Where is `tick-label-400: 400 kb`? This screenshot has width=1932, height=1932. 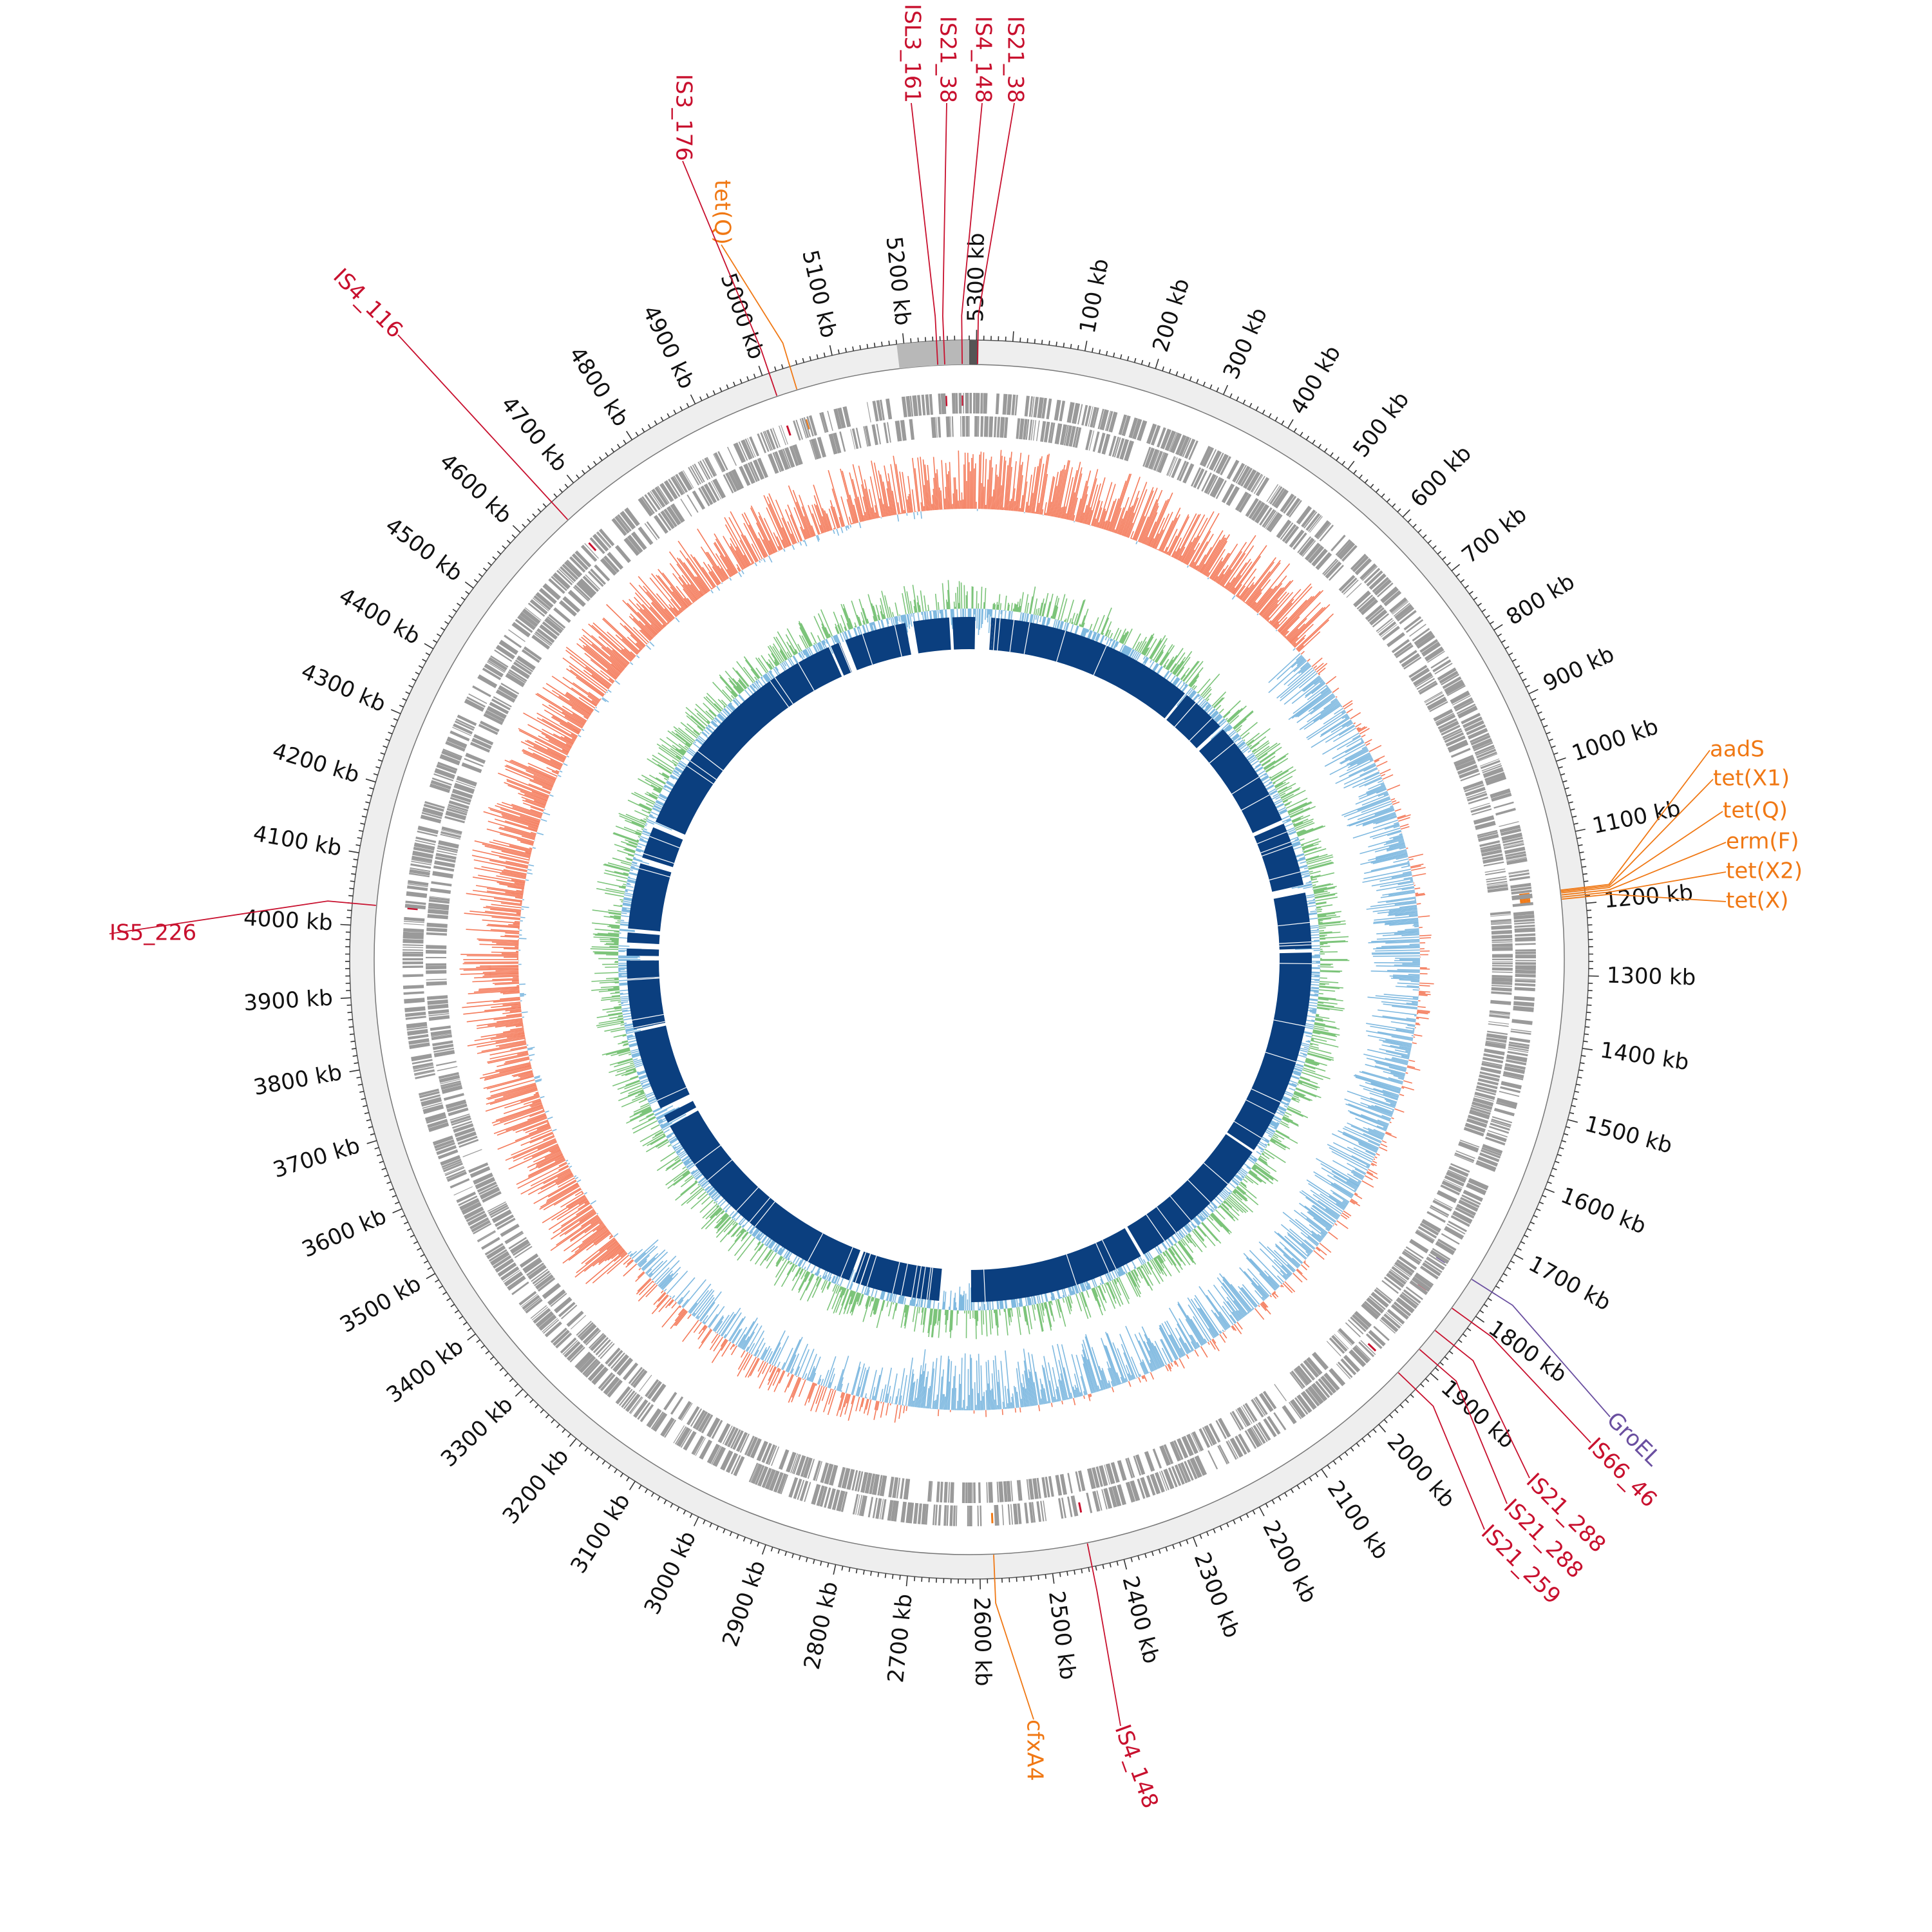 tick-label-400: 400 kb is located at coordinates (1316, 380).